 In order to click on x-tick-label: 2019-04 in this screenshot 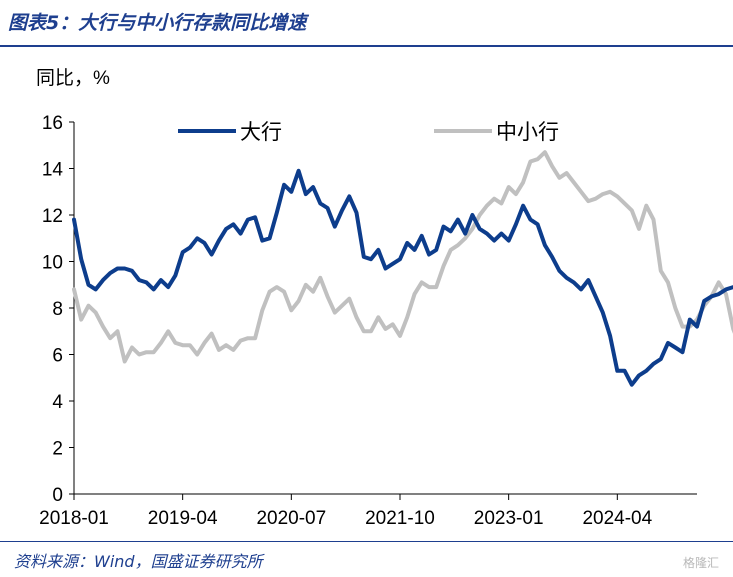, I will do `click(183, 518)`.